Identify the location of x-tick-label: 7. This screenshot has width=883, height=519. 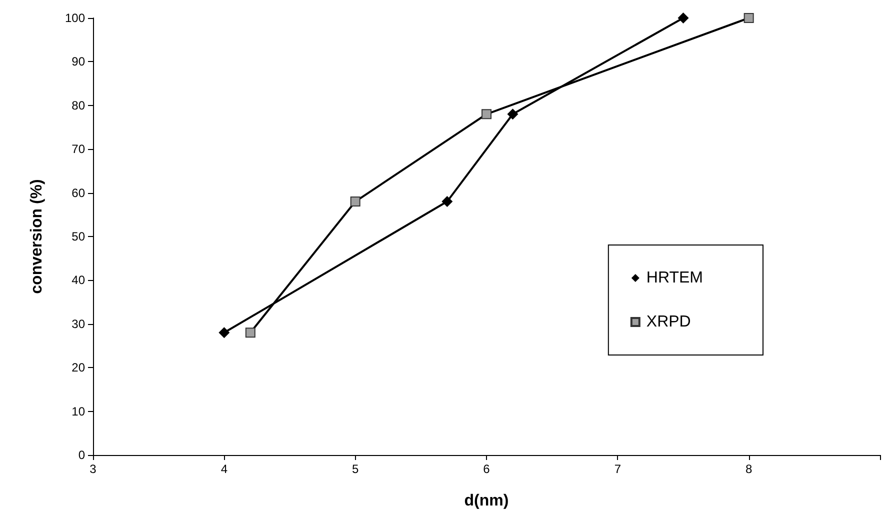
(618, 469).